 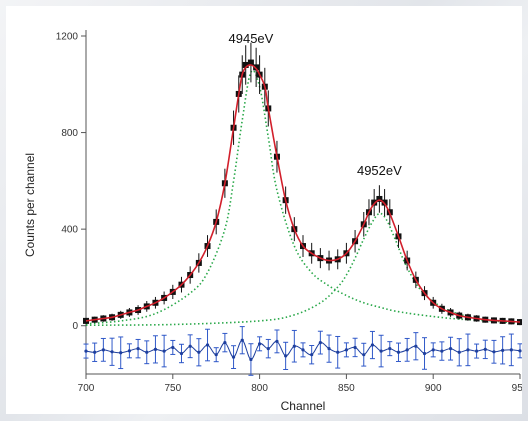 What do you see at coordinates (259, 388) in the screenshot?
I see `x-tick-label: 800` at bounding box center [259, 388].